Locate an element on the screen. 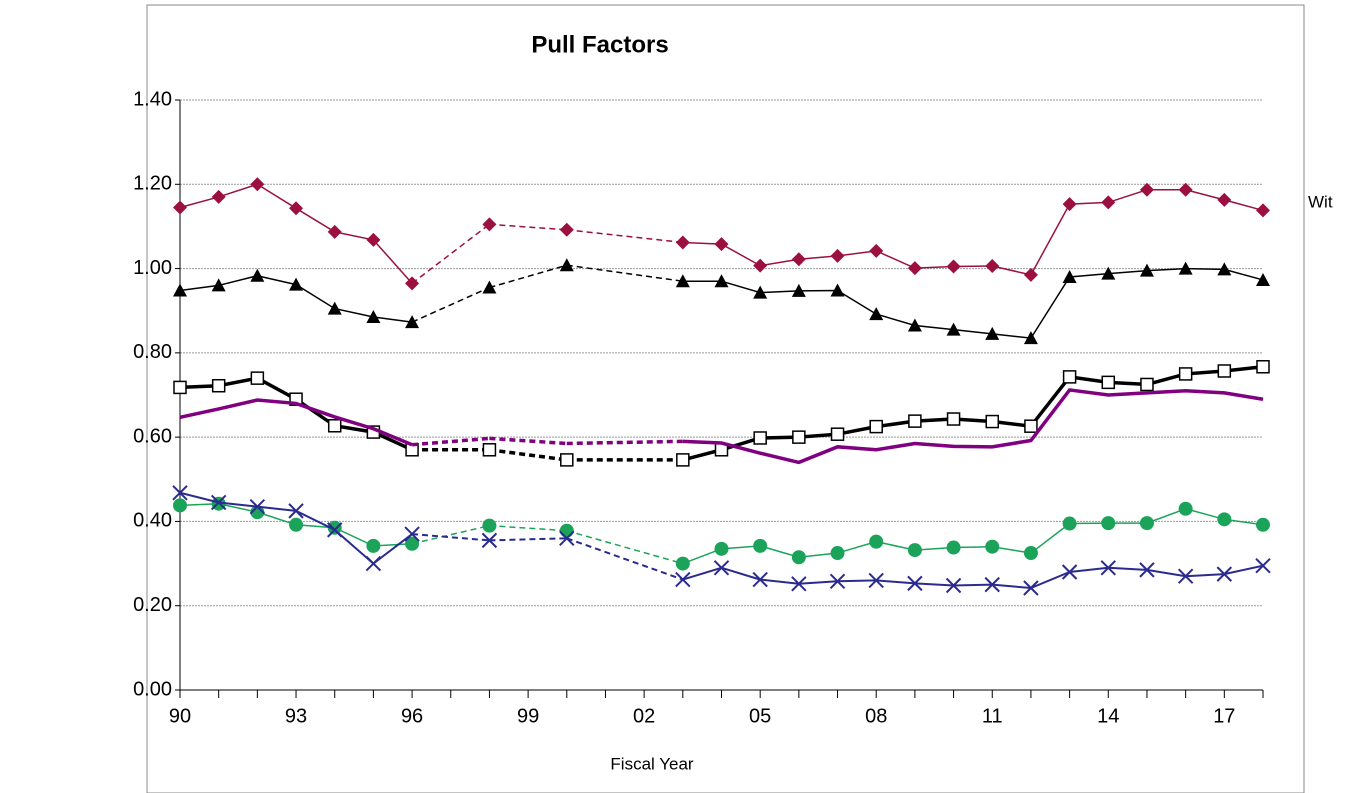 This screenshot has width=1349, height=793. x-tick-label: 17 is located at coordinates (1224, 716).